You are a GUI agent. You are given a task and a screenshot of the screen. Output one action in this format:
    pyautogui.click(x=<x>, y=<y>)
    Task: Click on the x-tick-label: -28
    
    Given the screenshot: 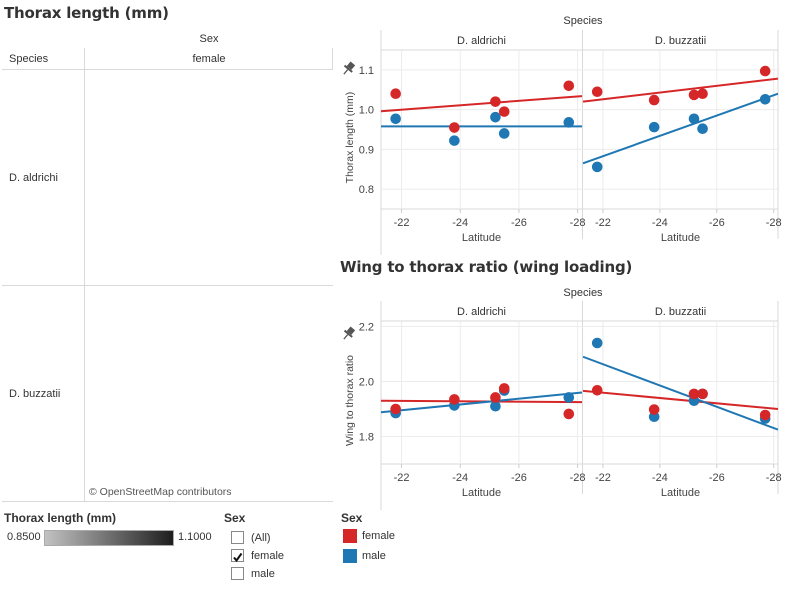 What is the action you would take?
    pyautogui.click(x=774, y=478)
    